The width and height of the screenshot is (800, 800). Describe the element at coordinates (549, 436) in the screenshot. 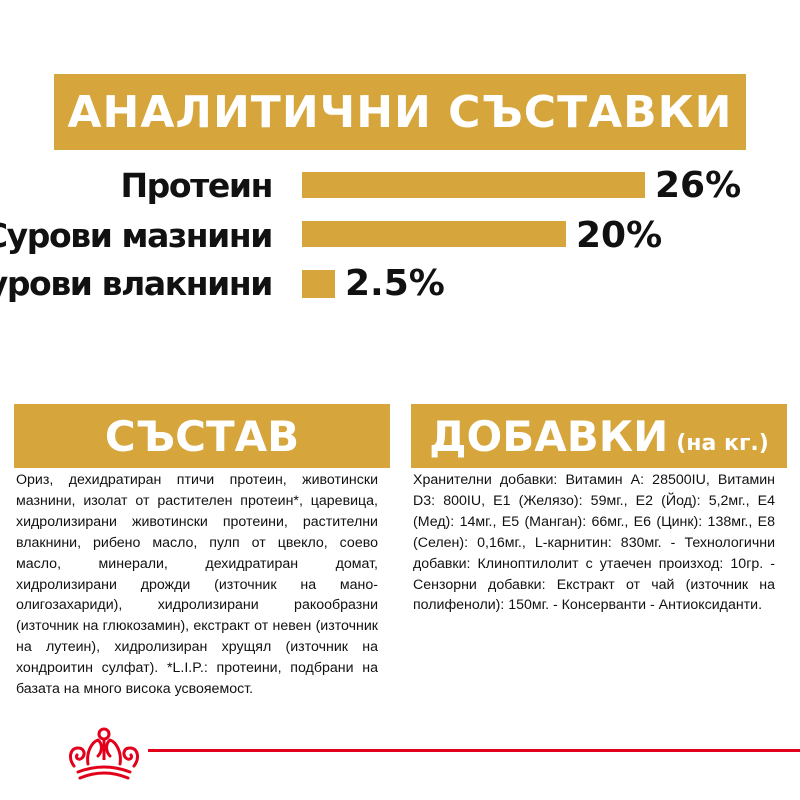

I see `additives-title: ДОБАВКИ` at that location.